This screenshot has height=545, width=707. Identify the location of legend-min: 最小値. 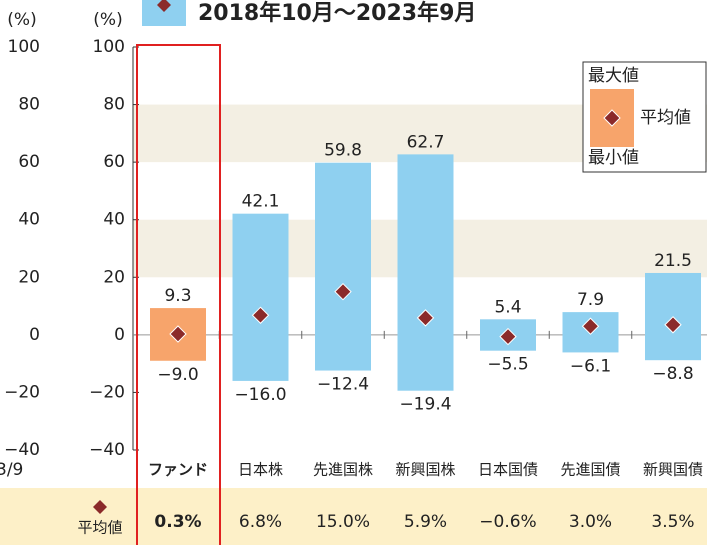
(613, 158).